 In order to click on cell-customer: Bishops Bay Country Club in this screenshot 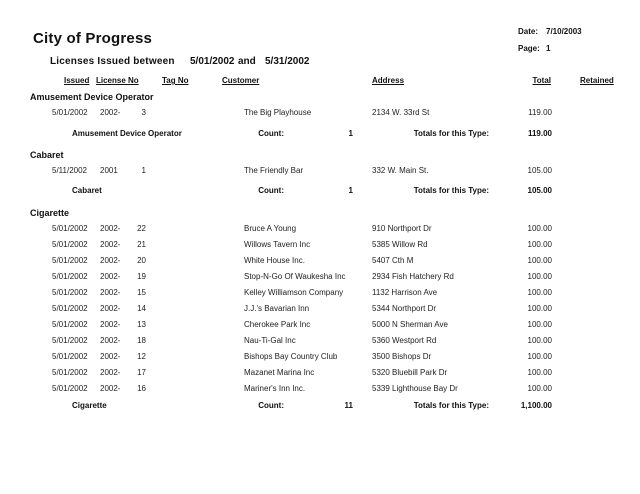, I will do `click(291, 356)`.